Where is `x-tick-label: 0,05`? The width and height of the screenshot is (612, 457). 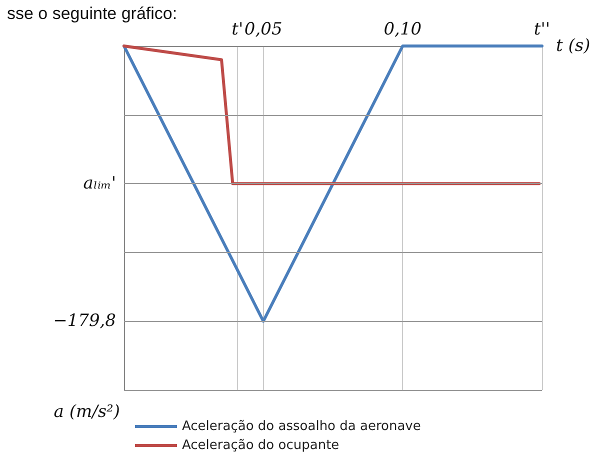 x-tick-label: 0,05 is located at coordinates (263, 30).